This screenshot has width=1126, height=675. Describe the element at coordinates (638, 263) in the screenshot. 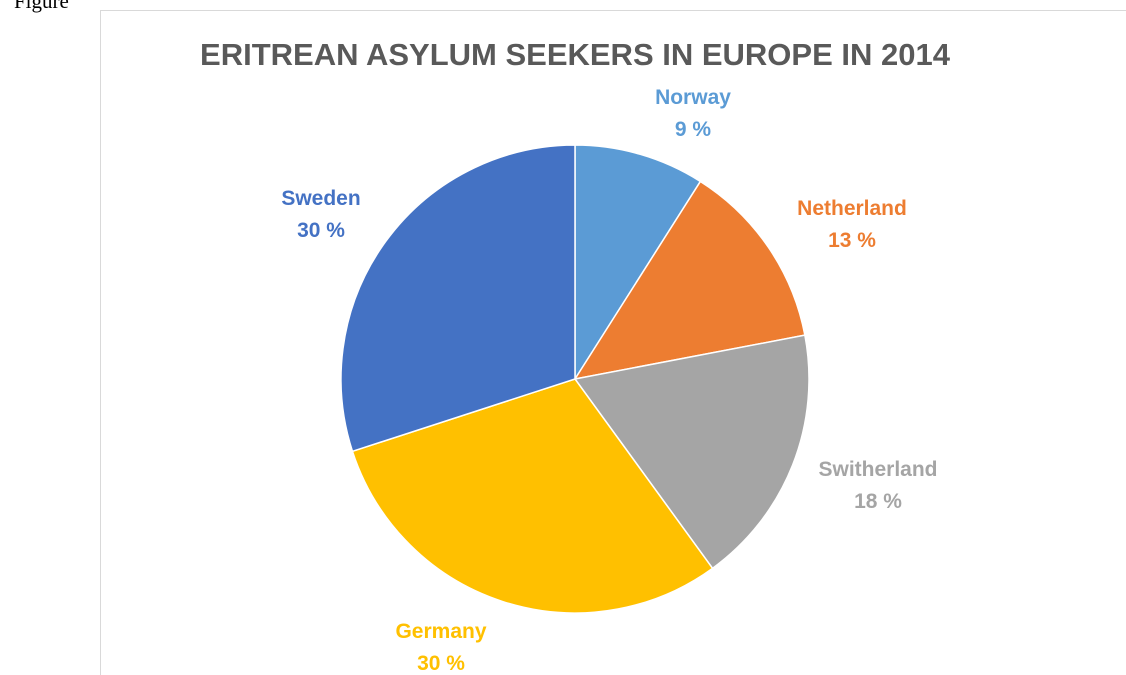

I see `pie-slice-norway` at that location.